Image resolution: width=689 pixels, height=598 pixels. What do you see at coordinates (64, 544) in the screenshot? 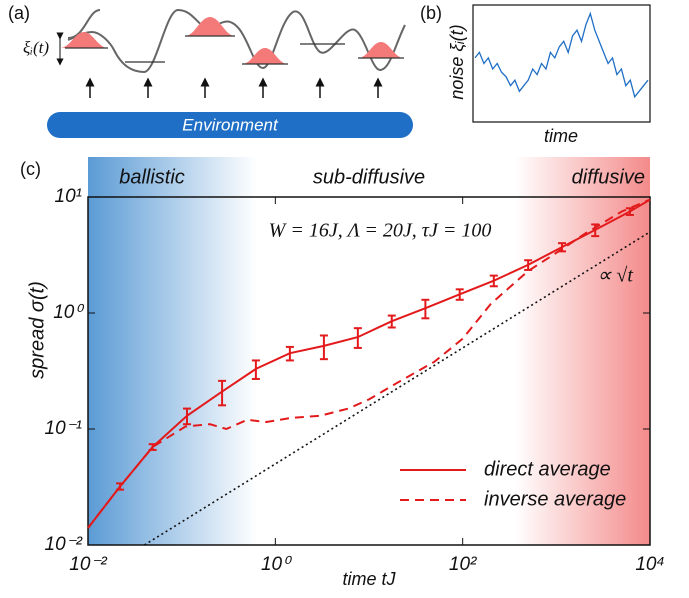
I see `y-tick-label: 10⁻²` at bounding box center [64, 544].